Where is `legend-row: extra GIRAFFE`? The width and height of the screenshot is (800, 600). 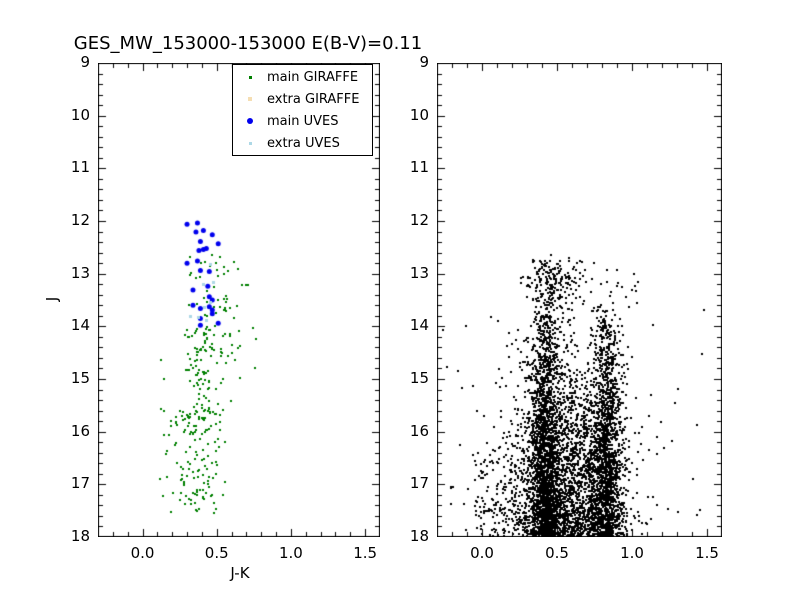
legend-row: extra GIRAFFE is located at coordinates (302, 99).